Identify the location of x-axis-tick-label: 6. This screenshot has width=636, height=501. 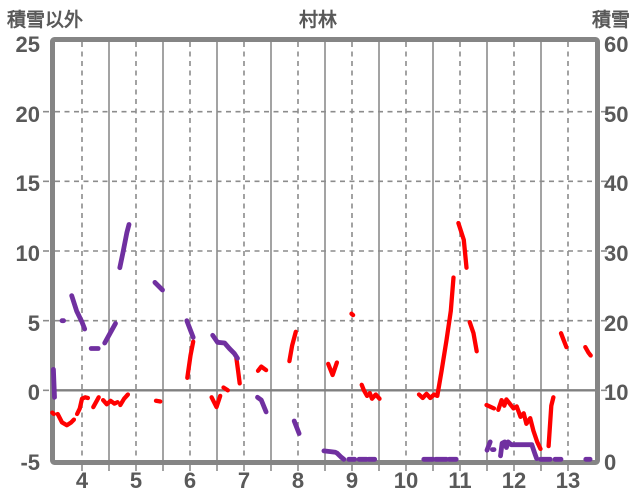
(190, 480).